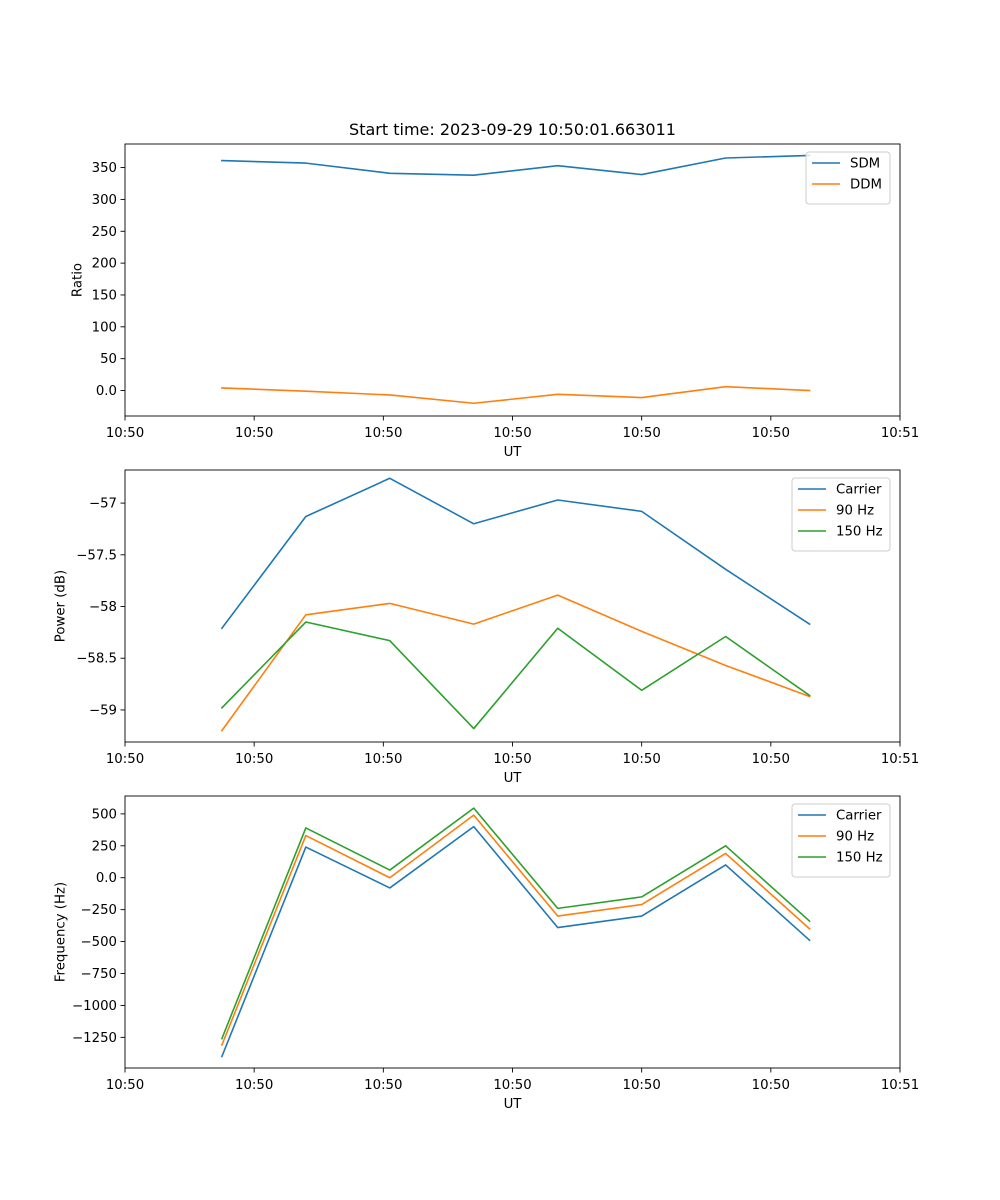 This screenshot has height=1200, width=1000. I want to click on figure-title: Start time: 2023-09-29 10:50:01.663011, so click(512, 129).